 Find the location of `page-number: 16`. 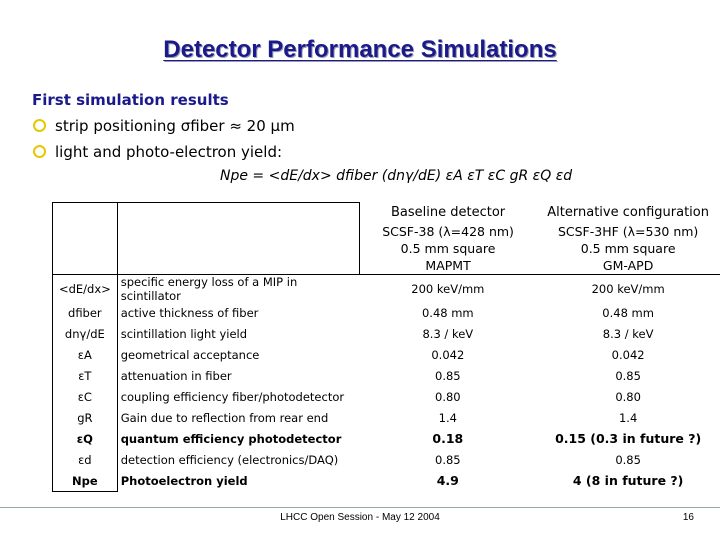

page-number: 16 is located at coordinates (688, 517).